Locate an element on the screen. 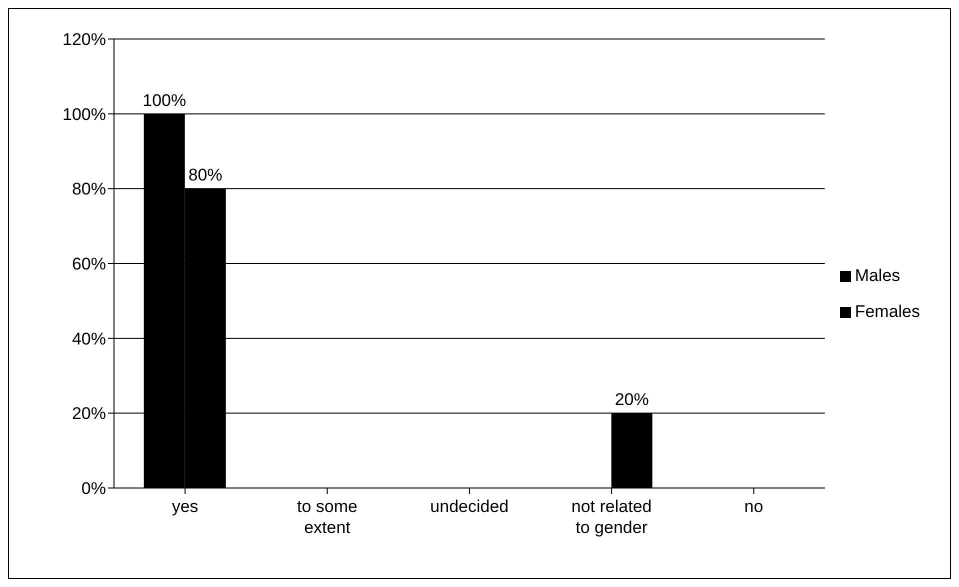 This screenshot has height=587, width=959. x-tick-label: to some extent is located at coordinates (327, 517).